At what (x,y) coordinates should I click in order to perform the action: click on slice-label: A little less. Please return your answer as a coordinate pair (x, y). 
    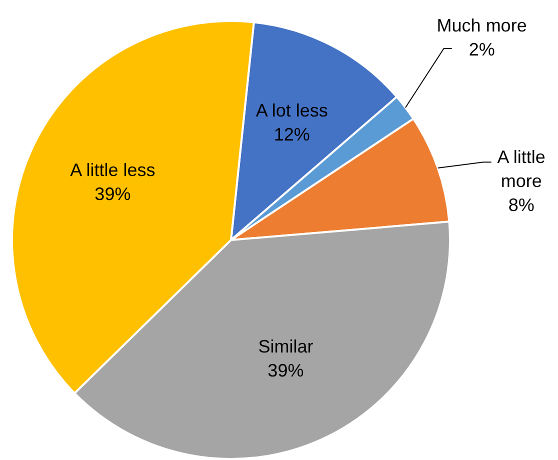
    Looking at the image, I should click on (113, 170).